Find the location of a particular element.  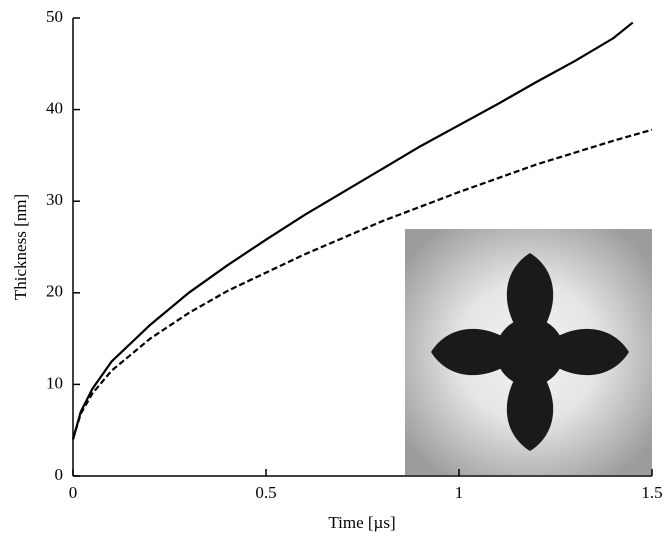

y-tick-label: 50 is located at coordinates (54, 16).